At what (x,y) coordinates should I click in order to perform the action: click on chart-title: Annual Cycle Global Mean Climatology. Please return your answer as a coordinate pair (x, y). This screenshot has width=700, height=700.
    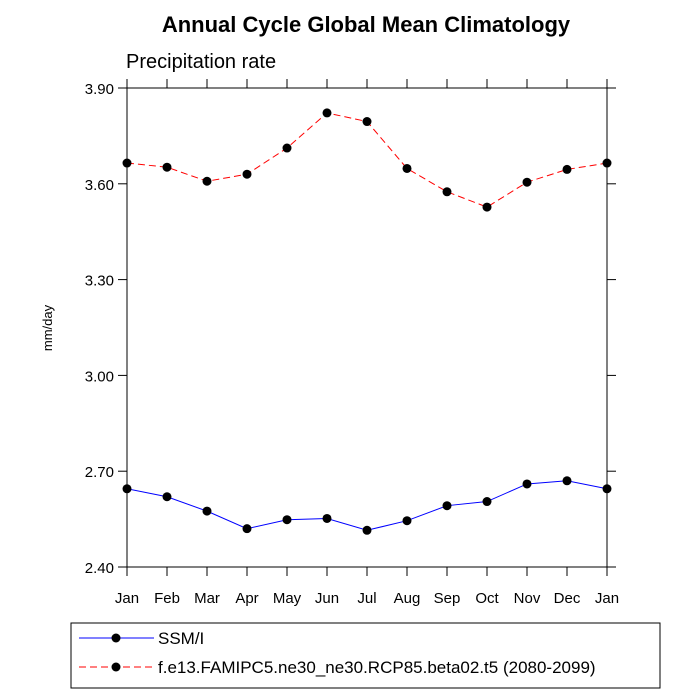
    Looking at the image, I should click on (366, 24).